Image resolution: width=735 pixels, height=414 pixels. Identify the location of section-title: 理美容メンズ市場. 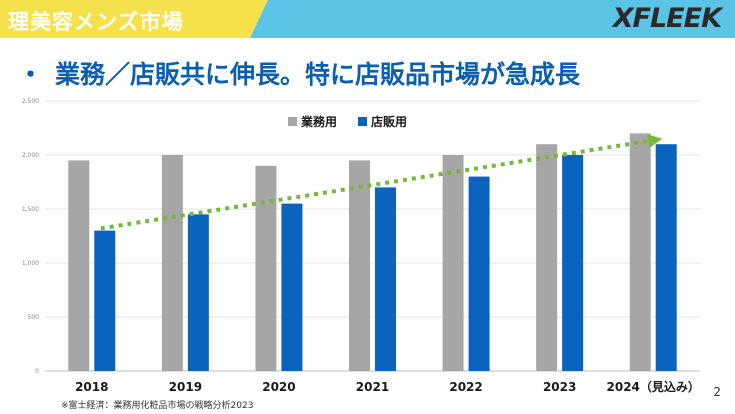
(96, 22).